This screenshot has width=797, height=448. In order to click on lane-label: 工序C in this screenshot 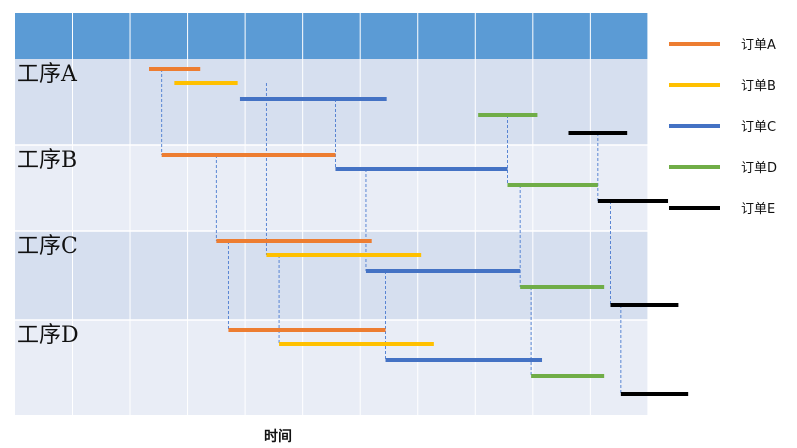, I will do `click(47, 246)`.